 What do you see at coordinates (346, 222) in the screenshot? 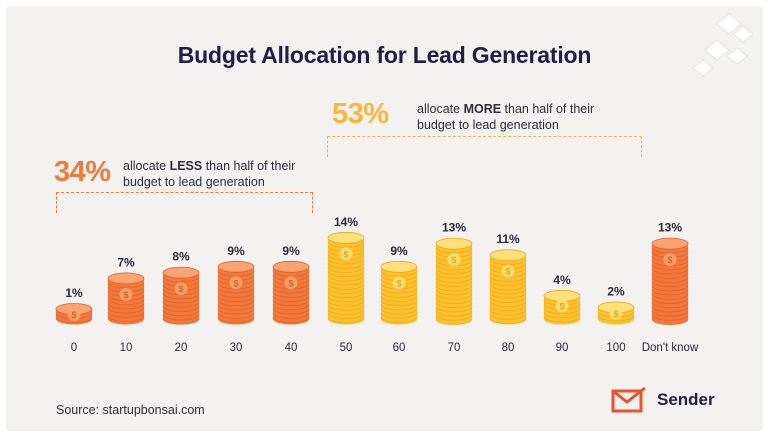
I see `value-label: 14%` at bounding box center [346, 222].